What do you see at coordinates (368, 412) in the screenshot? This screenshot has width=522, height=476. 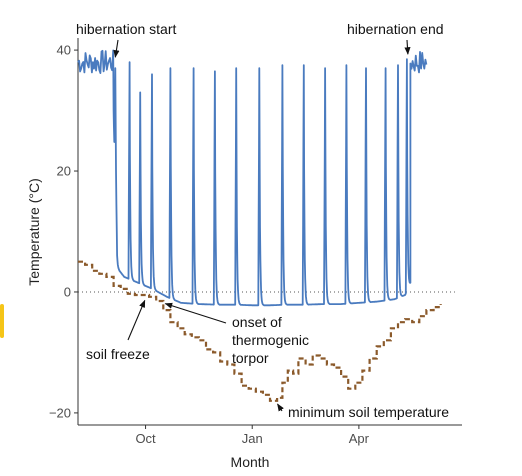 I see `annotation-minimum-soil-temperature: minimum soil temperature` at bounding box center [368, 412].